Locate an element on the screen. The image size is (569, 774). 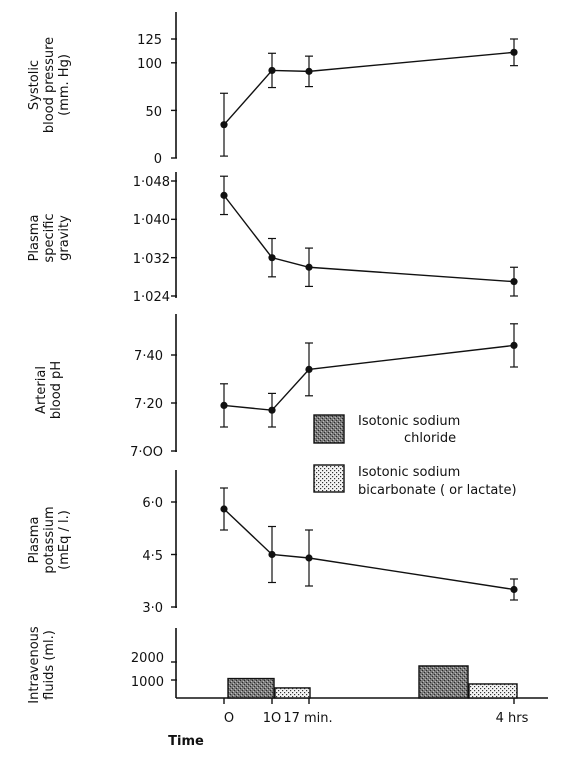
y-label-iv-1: Intravenous is located at coordinates (34, 665).